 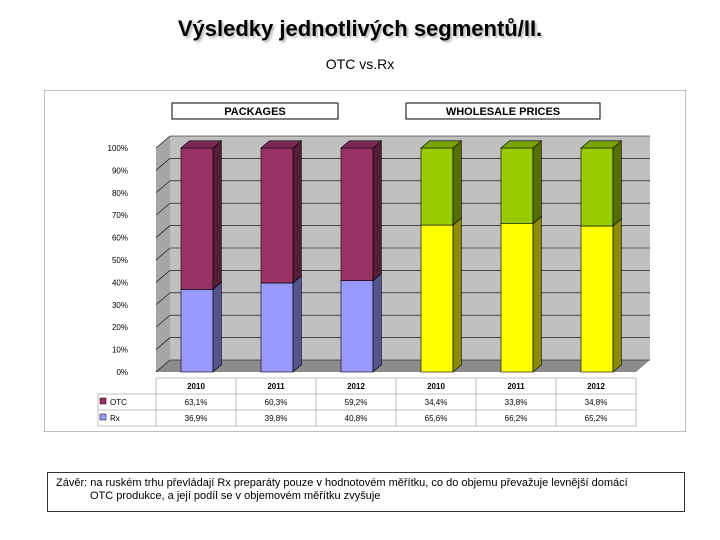 I want to click on table-value-otc: 63,1%, so click(x=196, y=402).